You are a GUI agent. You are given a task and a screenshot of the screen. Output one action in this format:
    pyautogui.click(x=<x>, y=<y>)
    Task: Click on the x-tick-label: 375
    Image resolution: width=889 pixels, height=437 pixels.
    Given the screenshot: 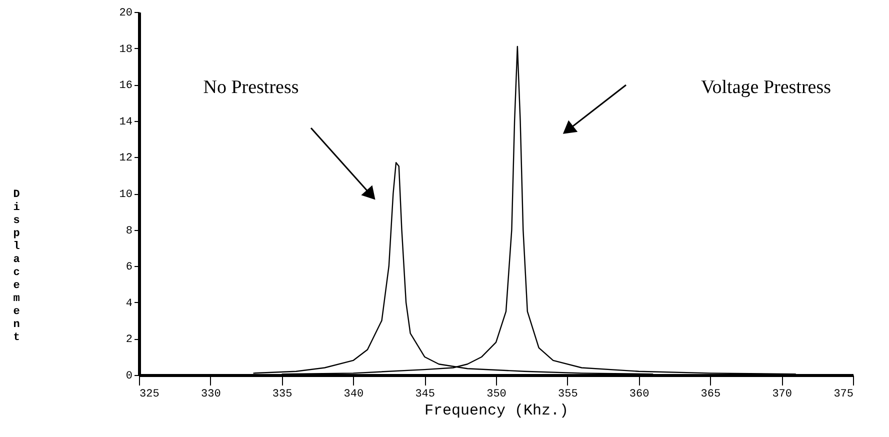 What is the action you would take?
    pyautogui.click(x=844, y=394)
    